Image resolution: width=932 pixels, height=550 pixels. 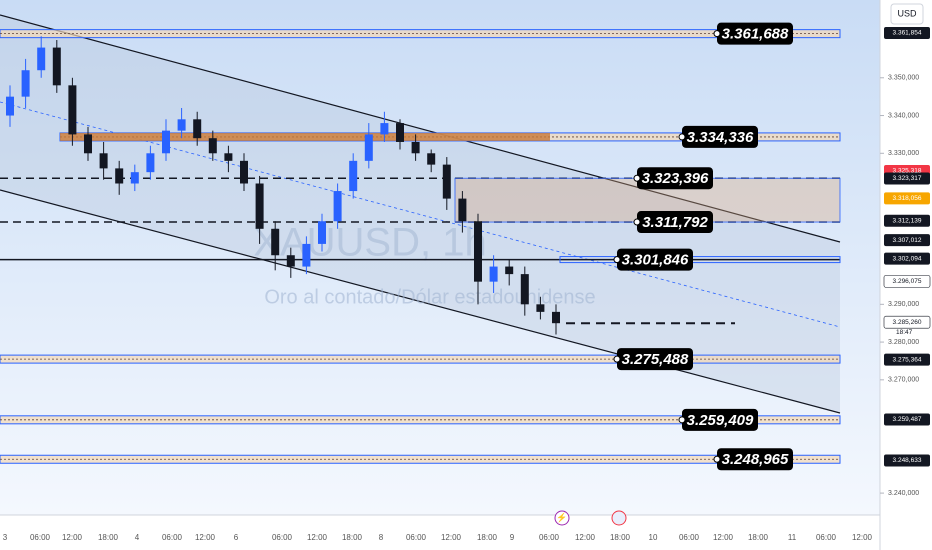 What do you see at coordinates (792, 537) in the screenshot?
I see `x-tick-label: 11` at bounding box center [792, 537].